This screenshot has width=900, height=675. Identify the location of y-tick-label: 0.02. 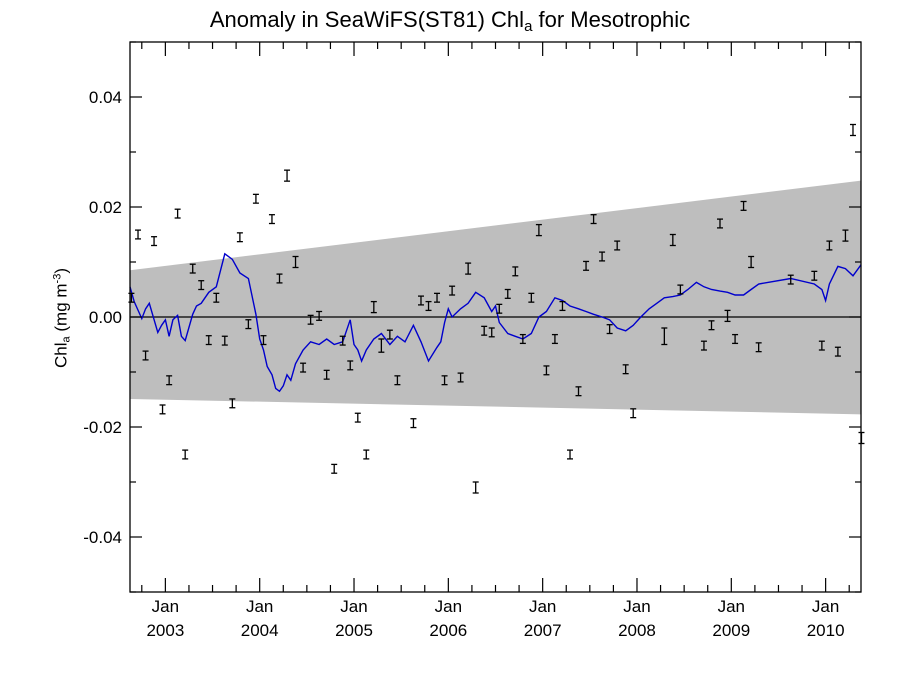
(105, 207).